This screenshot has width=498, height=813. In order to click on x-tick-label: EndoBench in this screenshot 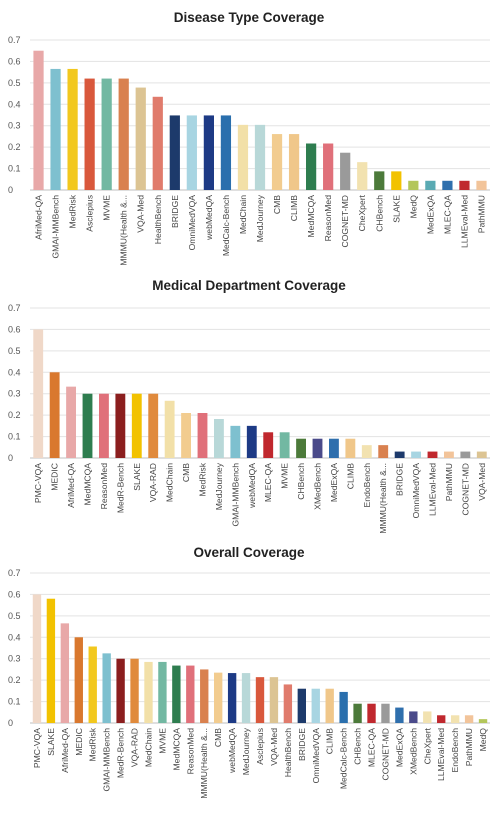, I will do `click(367, 485)`.